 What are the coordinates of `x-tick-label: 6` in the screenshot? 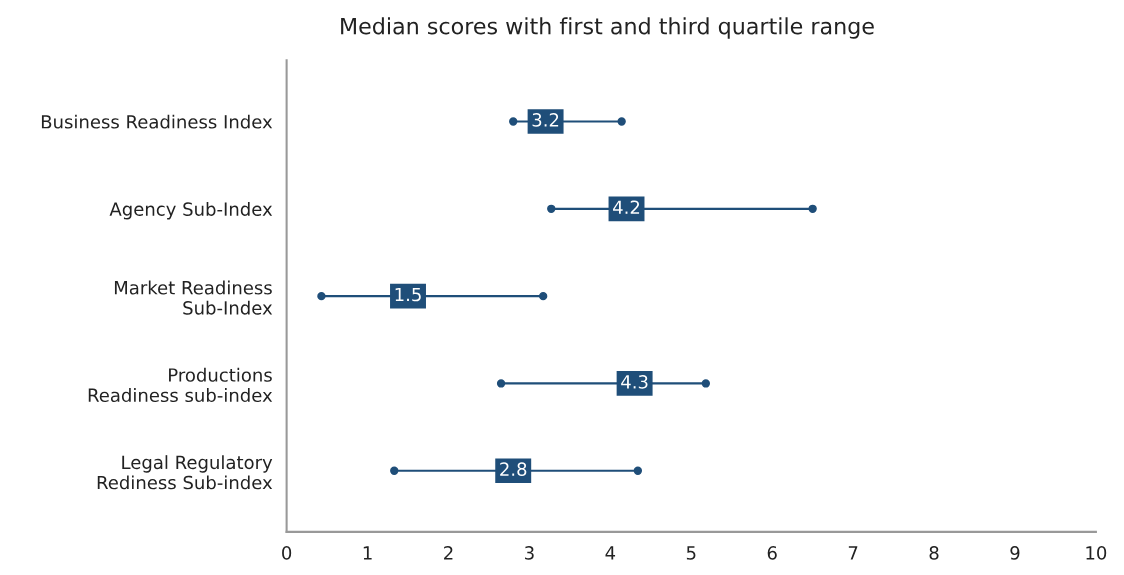 It's located at (772, 553).